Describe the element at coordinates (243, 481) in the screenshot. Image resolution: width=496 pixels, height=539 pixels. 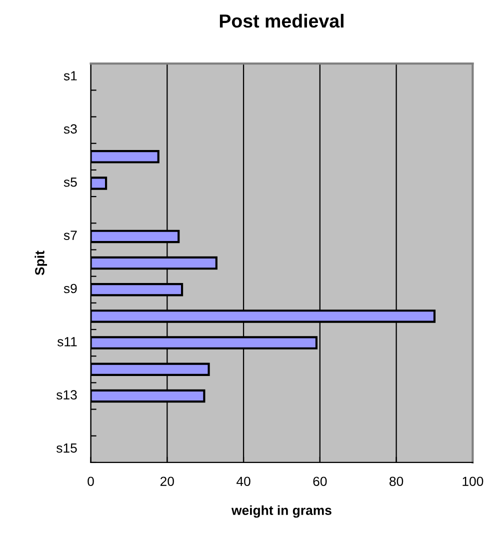
I see `x-tick-label: 40` at that location.